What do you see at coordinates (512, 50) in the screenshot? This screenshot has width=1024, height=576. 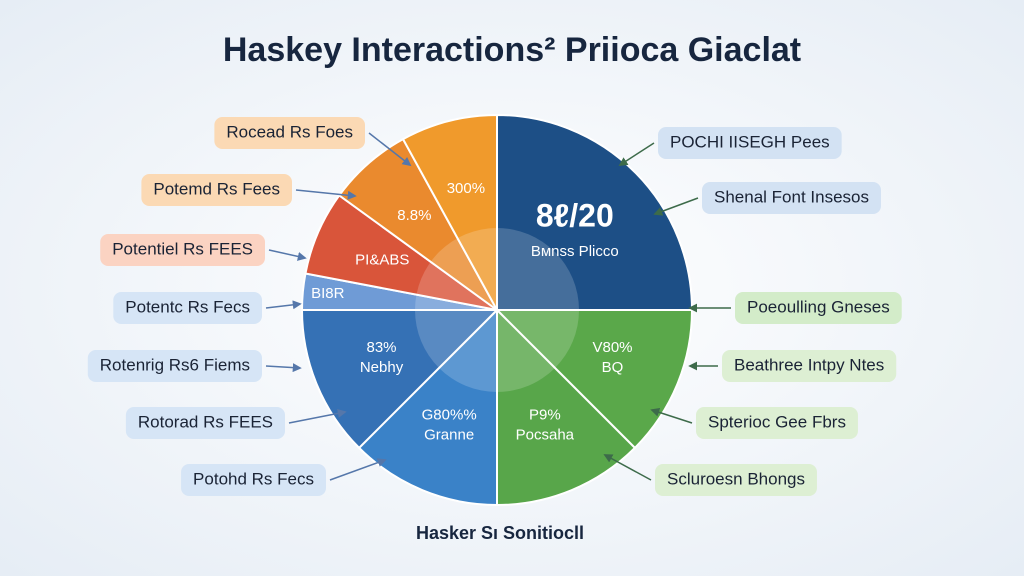 I see `chart-title: Haskey Interactions² Priioca Giaclat` at bounding box center [512, 50].